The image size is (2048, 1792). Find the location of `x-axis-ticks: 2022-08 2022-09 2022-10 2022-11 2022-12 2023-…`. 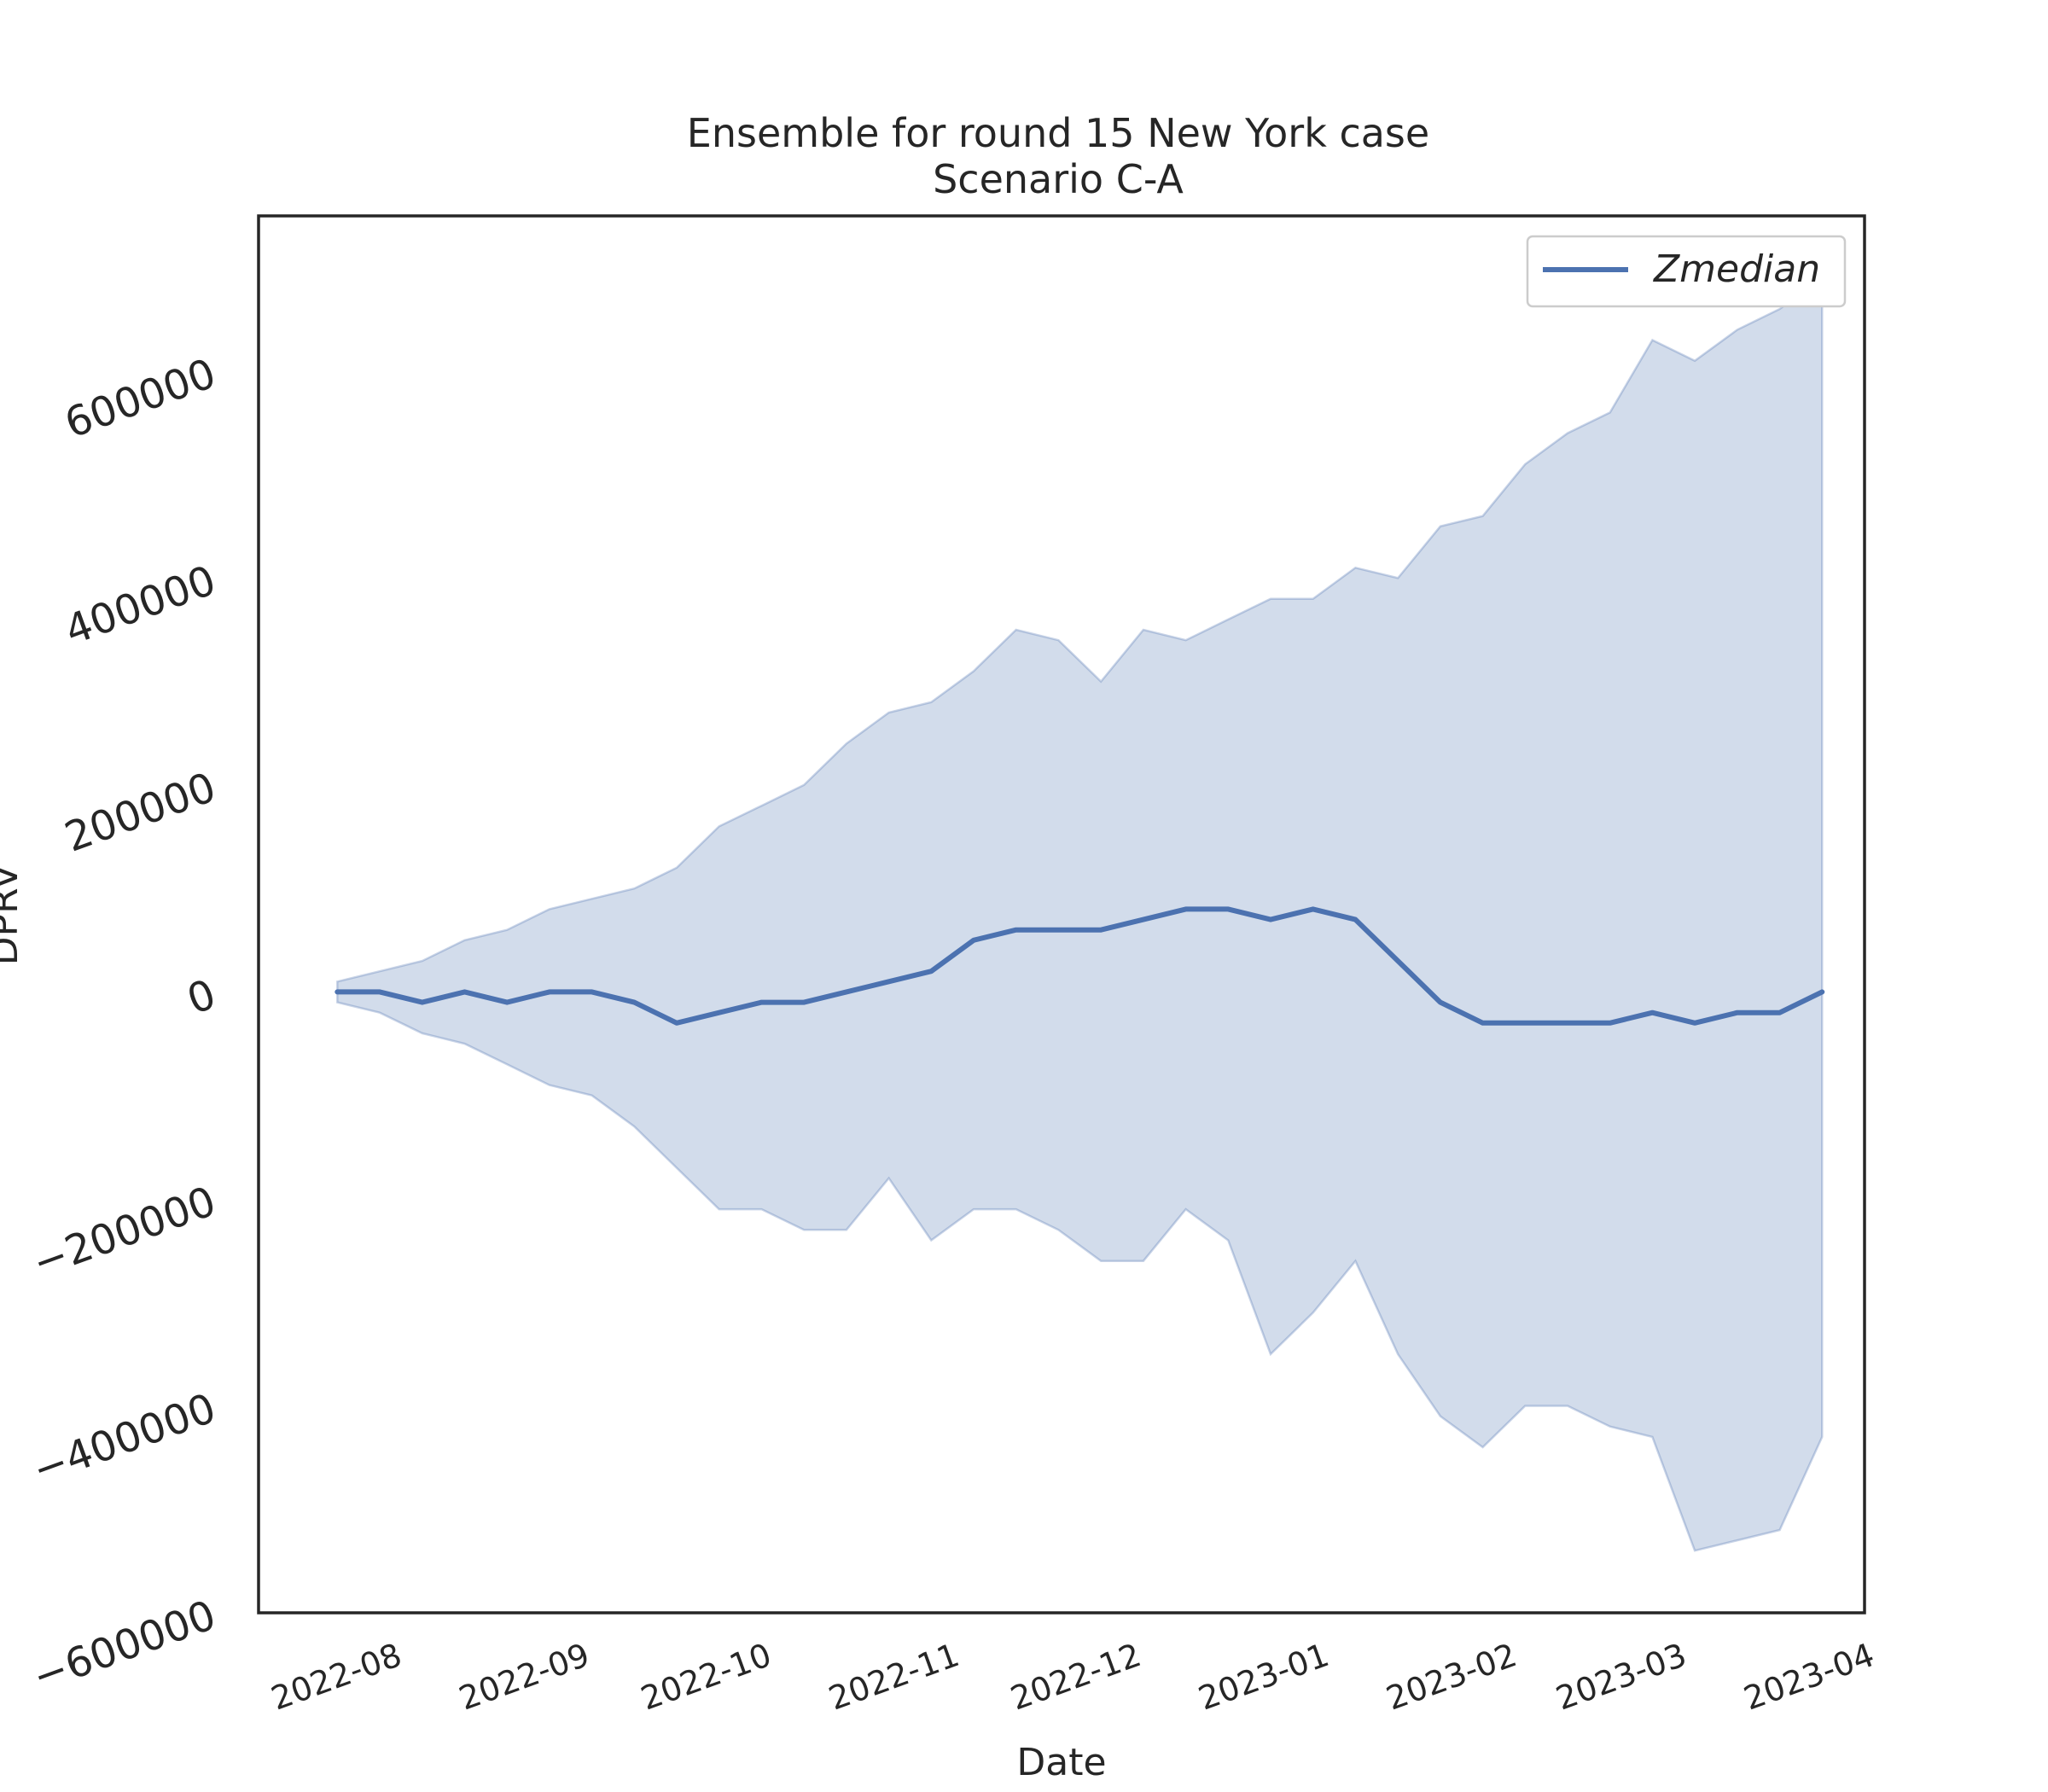

x-axis-ticks: 2022-08 2022-09 2022-10 2022-11 2022-12 2023-… is located at coordinates (1072, 1677).